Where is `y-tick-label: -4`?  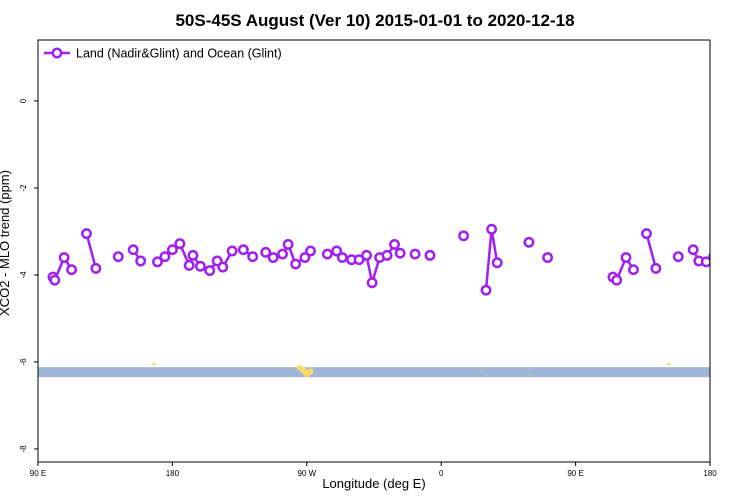
y-tick-label: -4 is located at coordinates (23, 275).